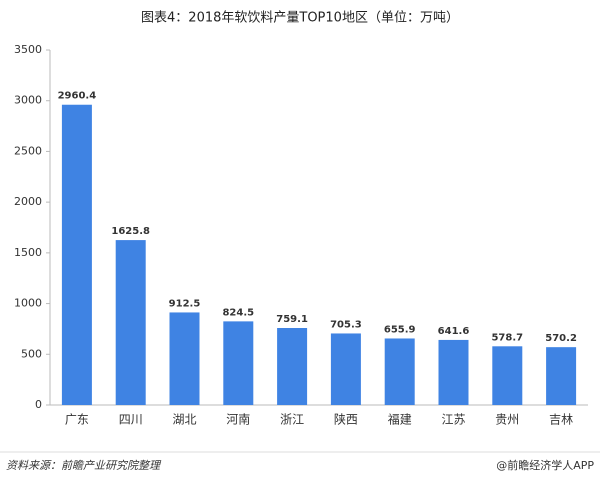 This screenshot has height=480, width=600. What do you see at coordinates (28, 100) in the screenshot?
I see `y-tick-label: 3000` at bounding box center [28, 100].